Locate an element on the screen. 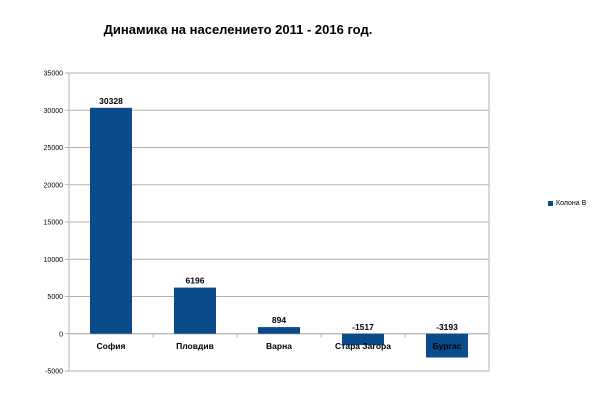  y-tick-label: 0 is located at coordinates (61, 334).